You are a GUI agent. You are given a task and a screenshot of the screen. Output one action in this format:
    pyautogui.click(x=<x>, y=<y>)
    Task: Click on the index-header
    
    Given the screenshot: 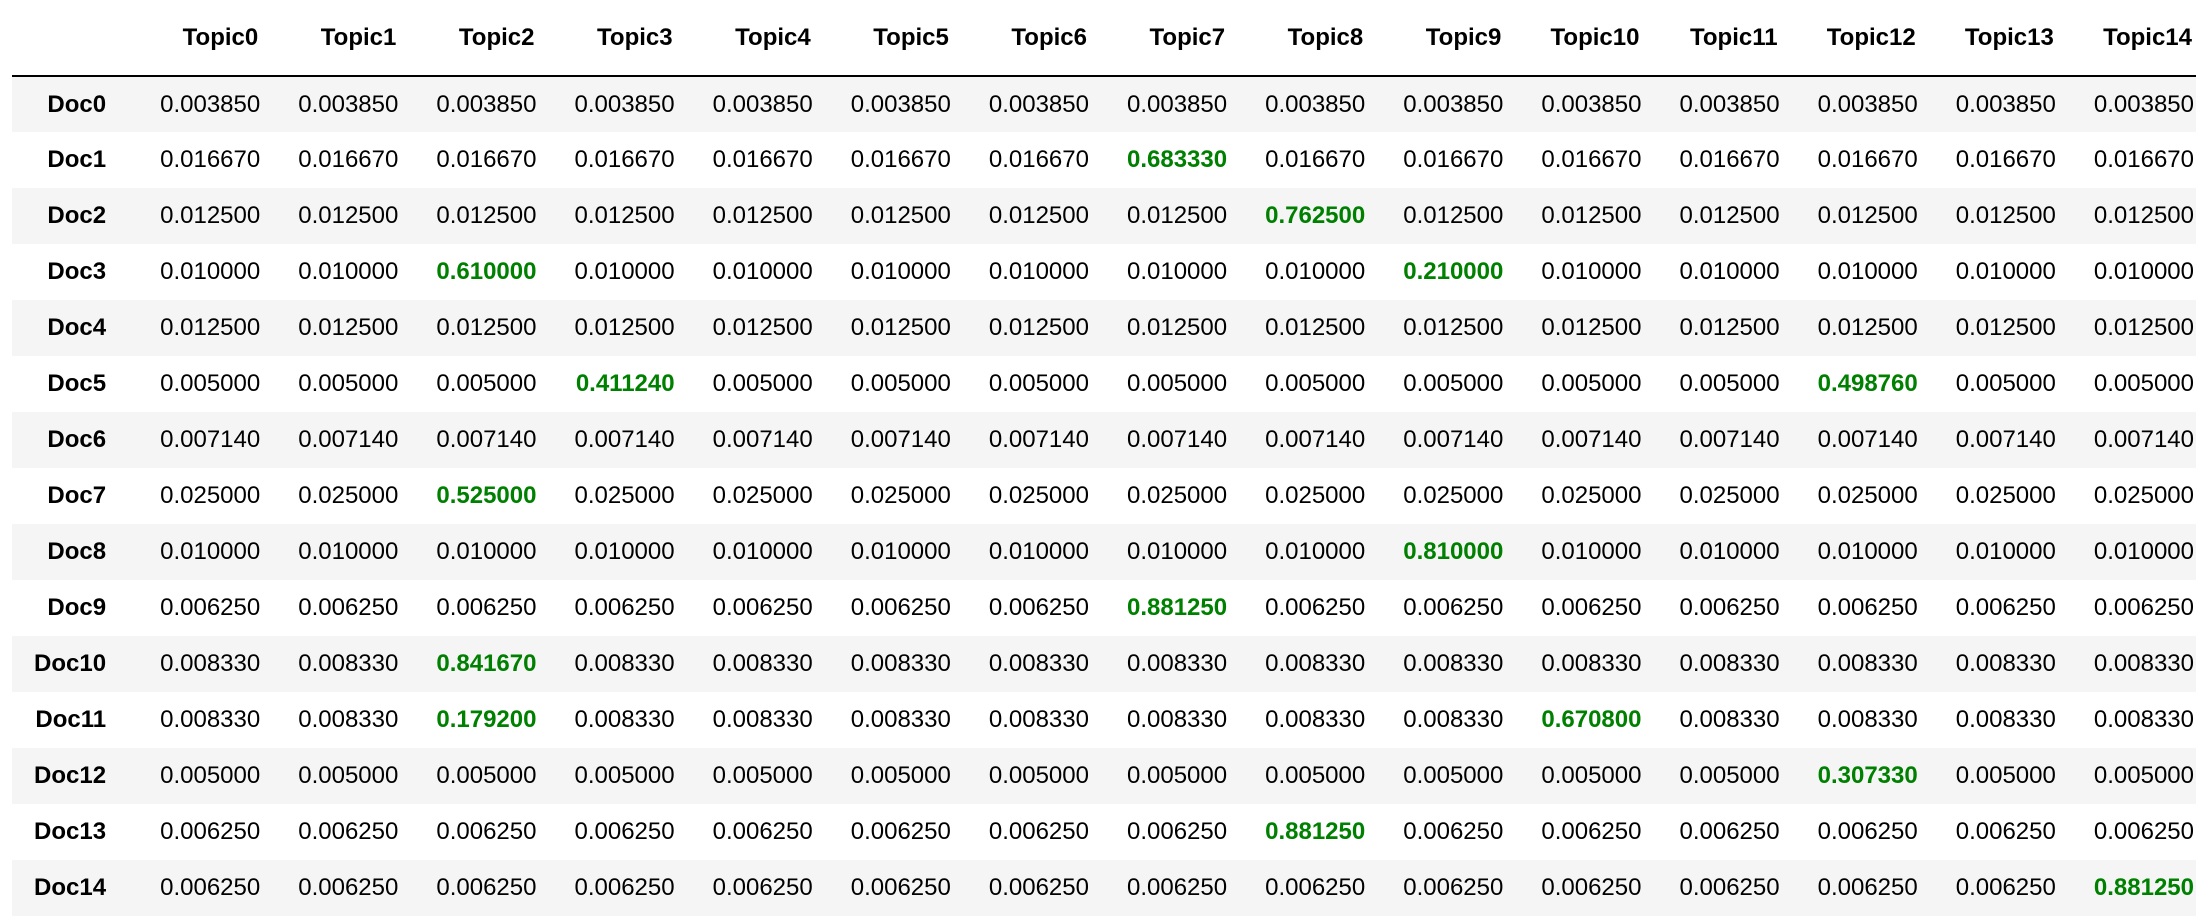 What is the action you would take?
    pyautogui.click(x=68, y=38)
    